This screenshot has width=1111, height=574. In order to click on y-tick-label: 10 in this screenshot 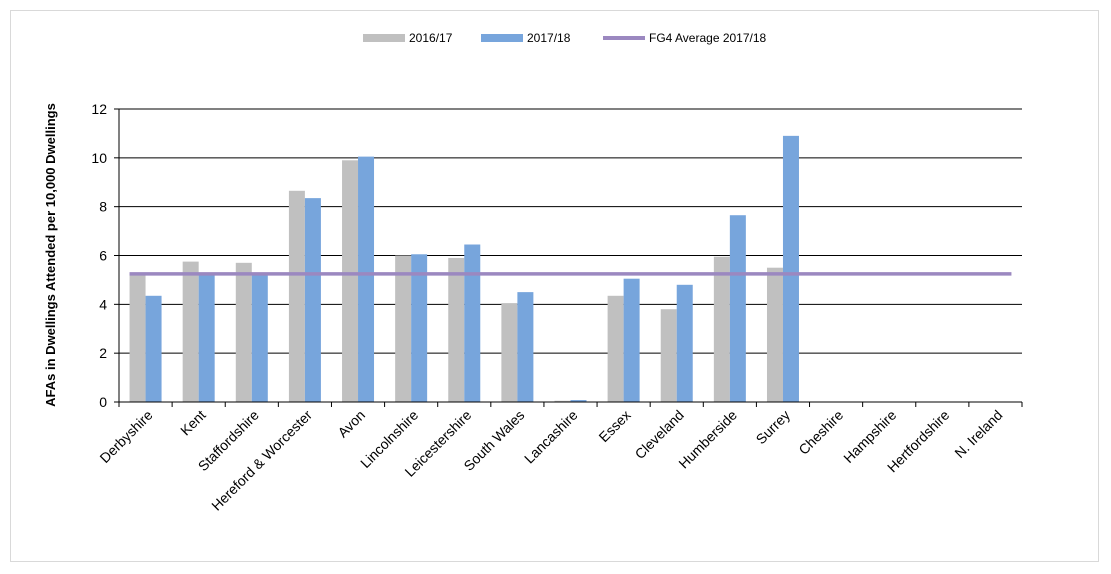, I will do `click(99, 158)`.